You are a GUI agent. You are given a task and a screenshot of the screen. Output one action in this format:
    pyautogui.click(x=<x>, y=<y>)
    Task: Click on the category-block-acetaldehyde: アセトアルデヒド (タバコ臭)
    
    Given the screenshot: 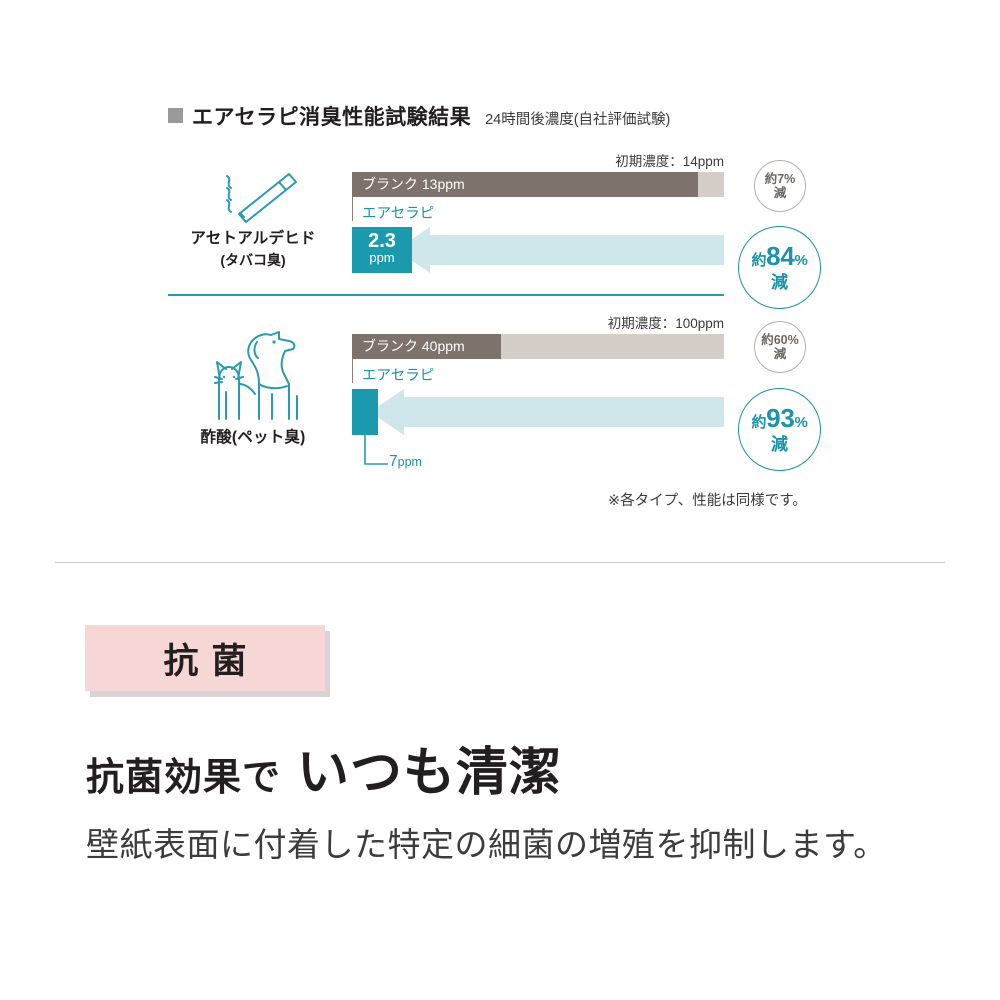 What is the action you would take?
    pyautogui.click(x=253, y=217)
    